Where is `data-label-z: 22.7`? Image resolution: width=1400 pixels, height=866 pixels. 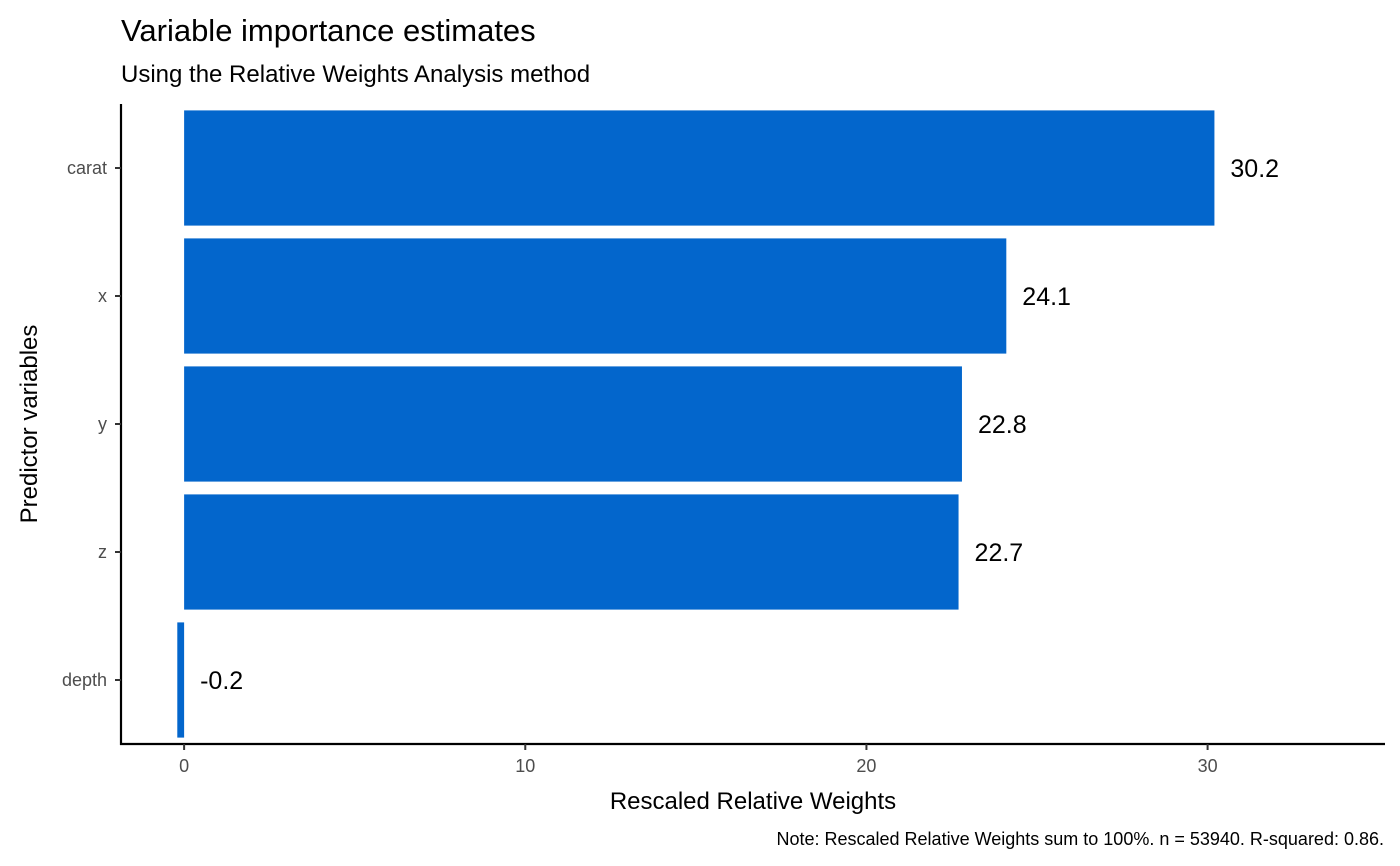
data-label-z: 22.7 is located at coordinates (999, 553).